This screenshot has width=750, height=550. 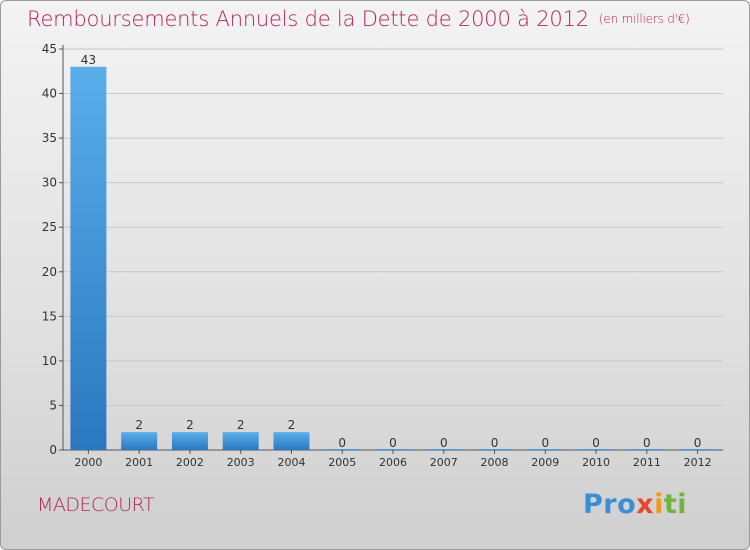 What do you see at coordinates (647, 462) in the screenshot?
I see `x-tick-label: 2011` at bounding box center [647, 462].